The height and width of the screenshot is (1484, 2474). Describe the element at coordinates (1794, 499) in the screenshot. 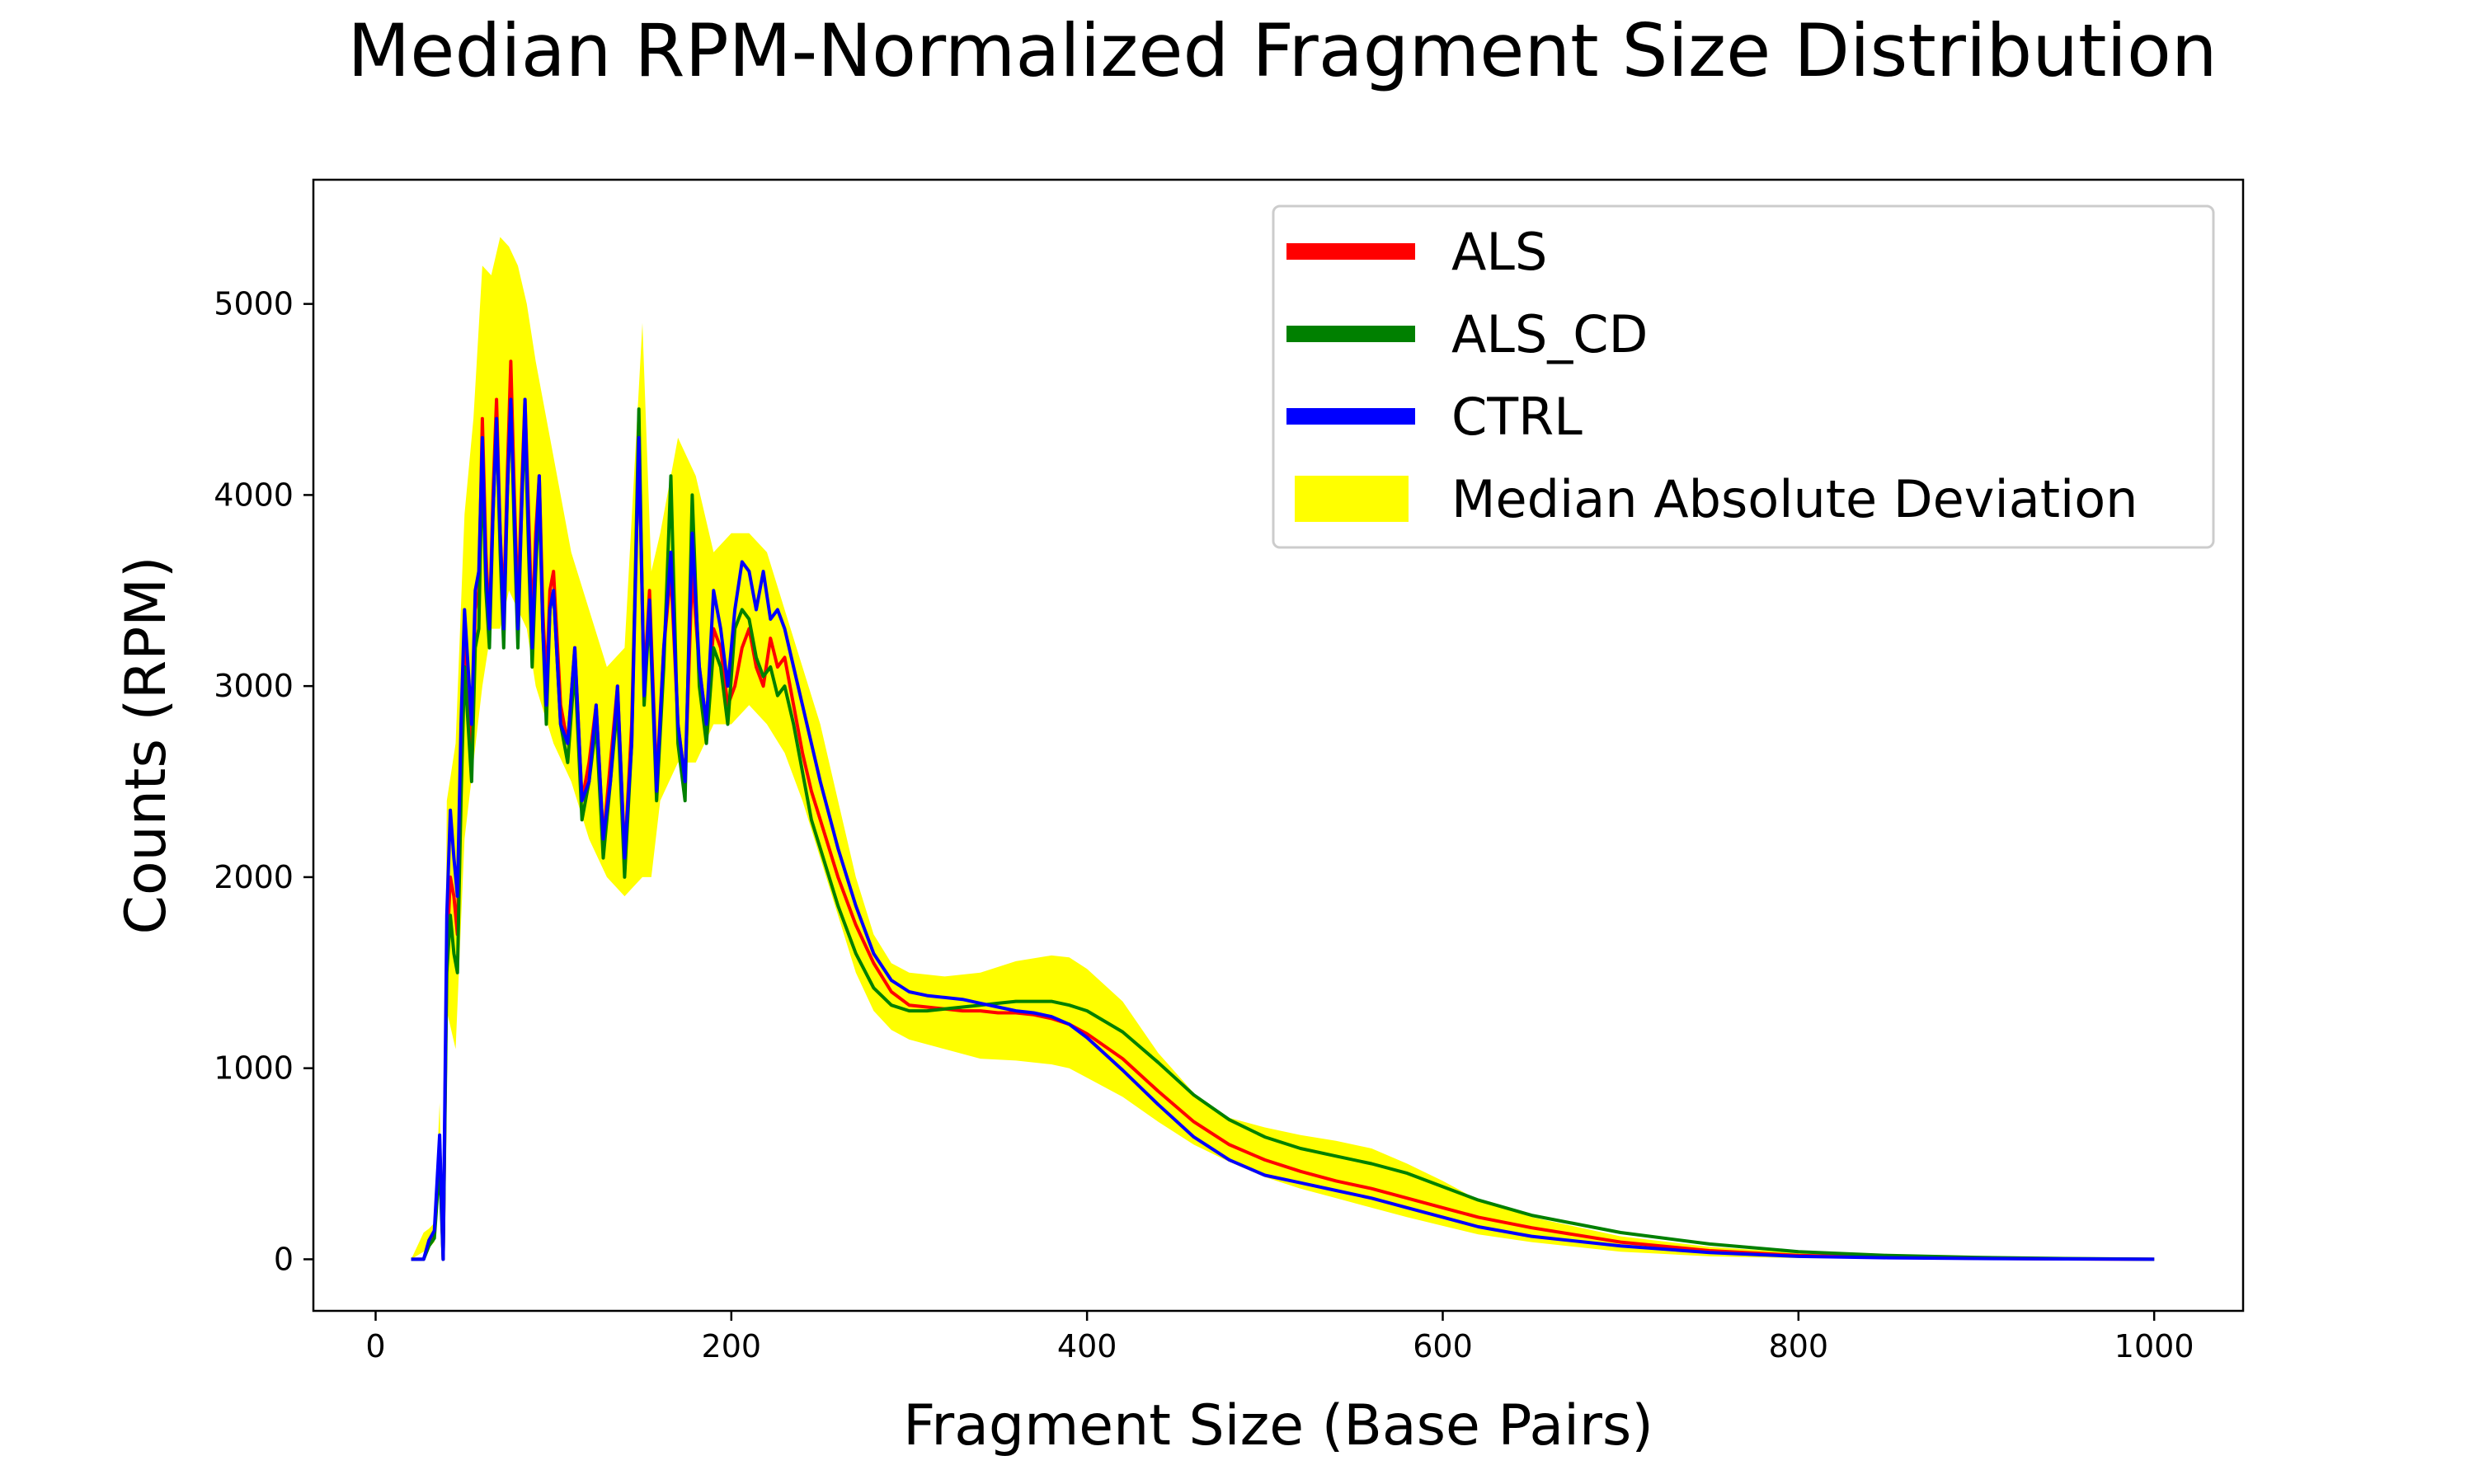

I see `legend-label: Median Absolute Deviation` at that location.